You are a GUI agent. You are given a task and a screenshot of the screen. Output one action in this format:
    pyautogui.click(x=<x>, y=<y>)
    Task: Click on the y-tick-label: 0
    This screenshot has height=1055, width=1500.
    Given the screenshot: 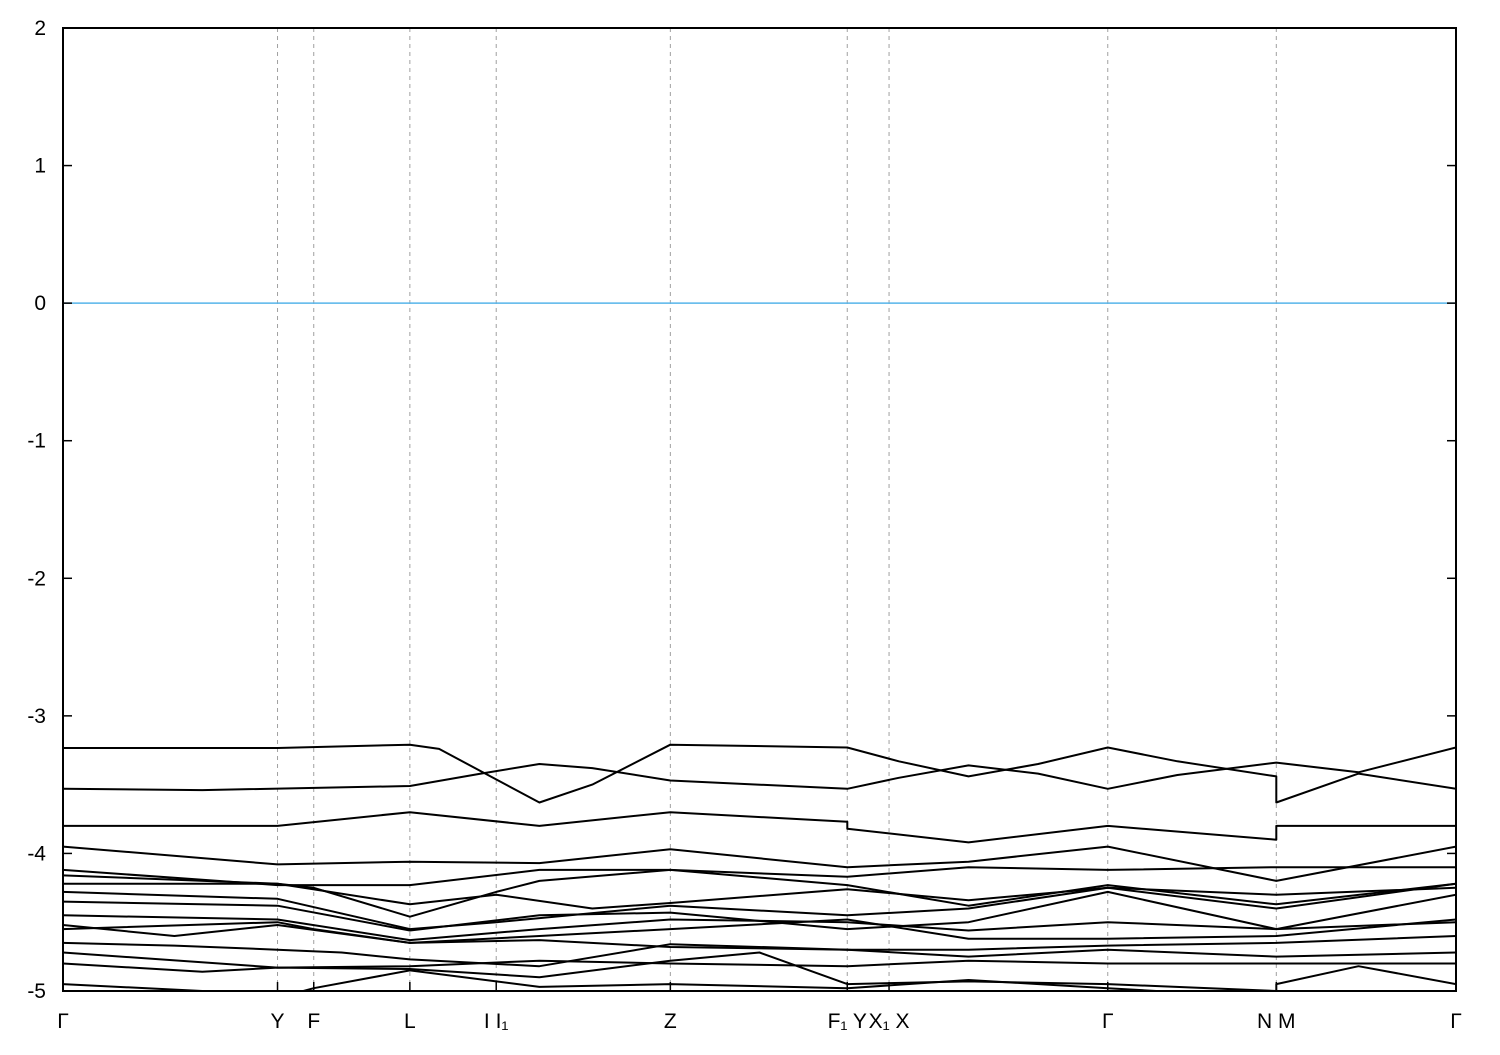 What is the action you would take?
    pyautogui.click(x=40, y=303)
    